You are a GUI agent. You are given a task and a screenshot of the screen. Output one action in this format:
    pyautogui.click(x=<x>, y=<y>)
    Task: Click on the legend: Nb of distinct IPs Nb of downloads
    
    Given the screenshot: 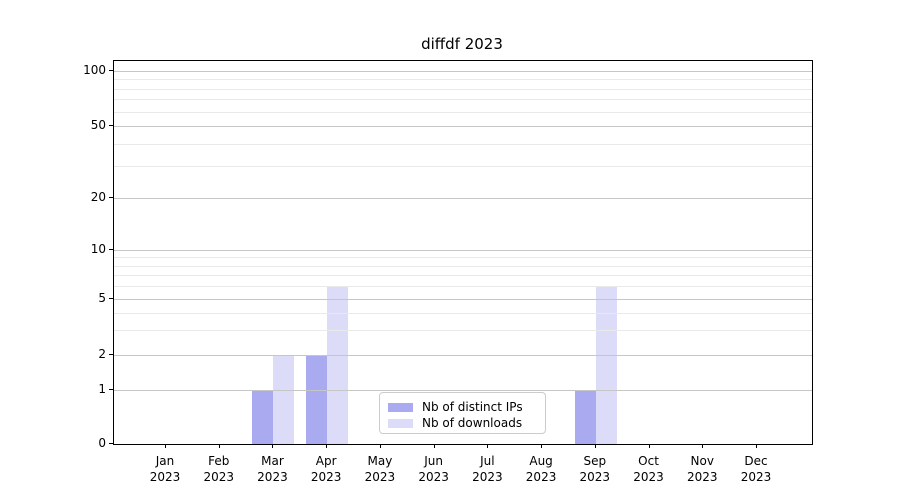 What is the action you would take?
    pyautogui.click(x=462, y=413)
    